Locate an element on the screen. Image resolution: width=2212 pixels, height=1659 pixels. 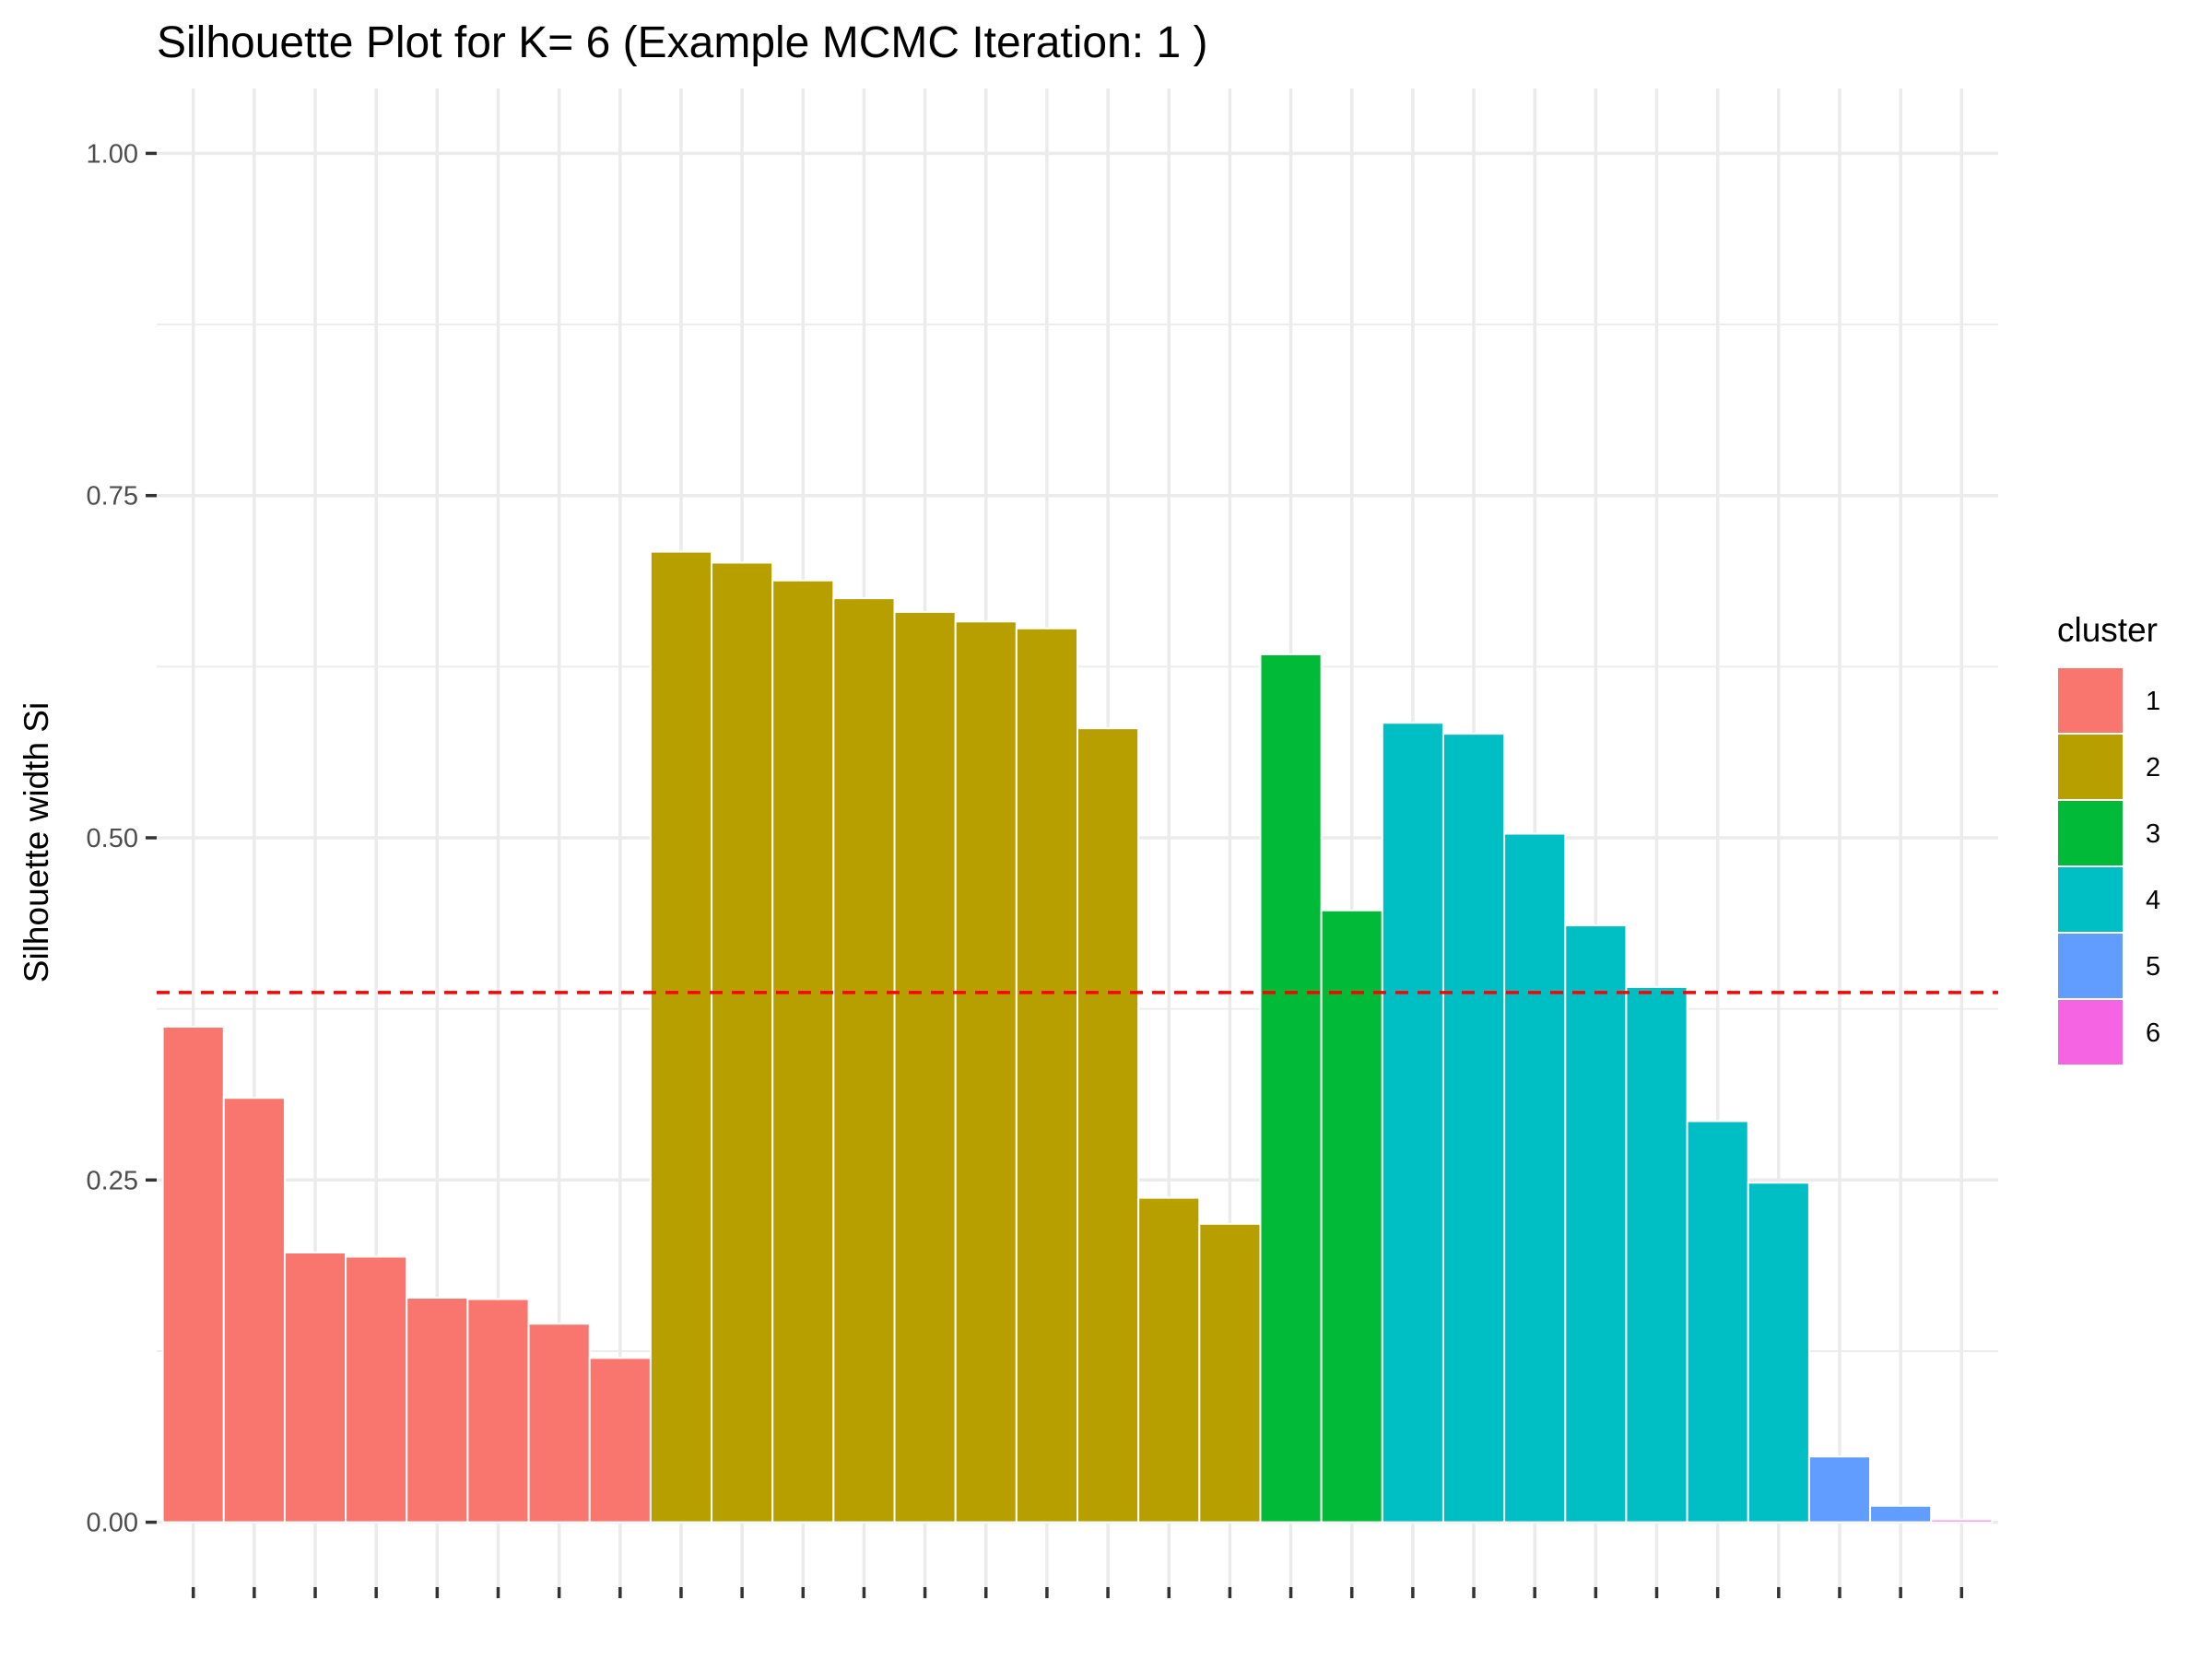
y-axis: 0.00 0.25 0.50 0.75 1.00 is located at coordinates (122, 838).